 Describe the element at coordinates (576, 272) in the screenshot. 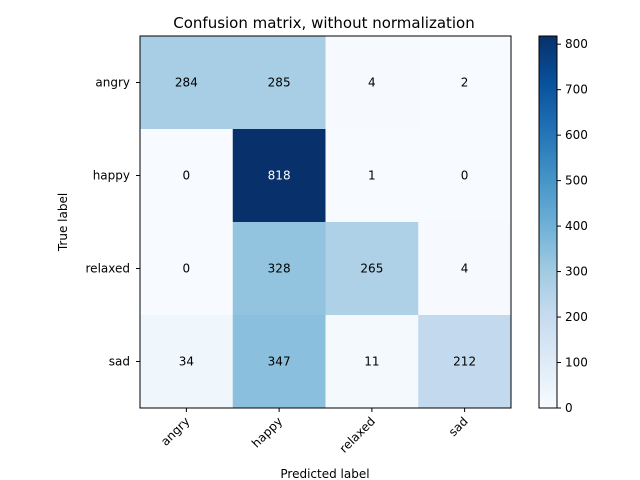

I see `colorbar-tick-label: 300` at that location.